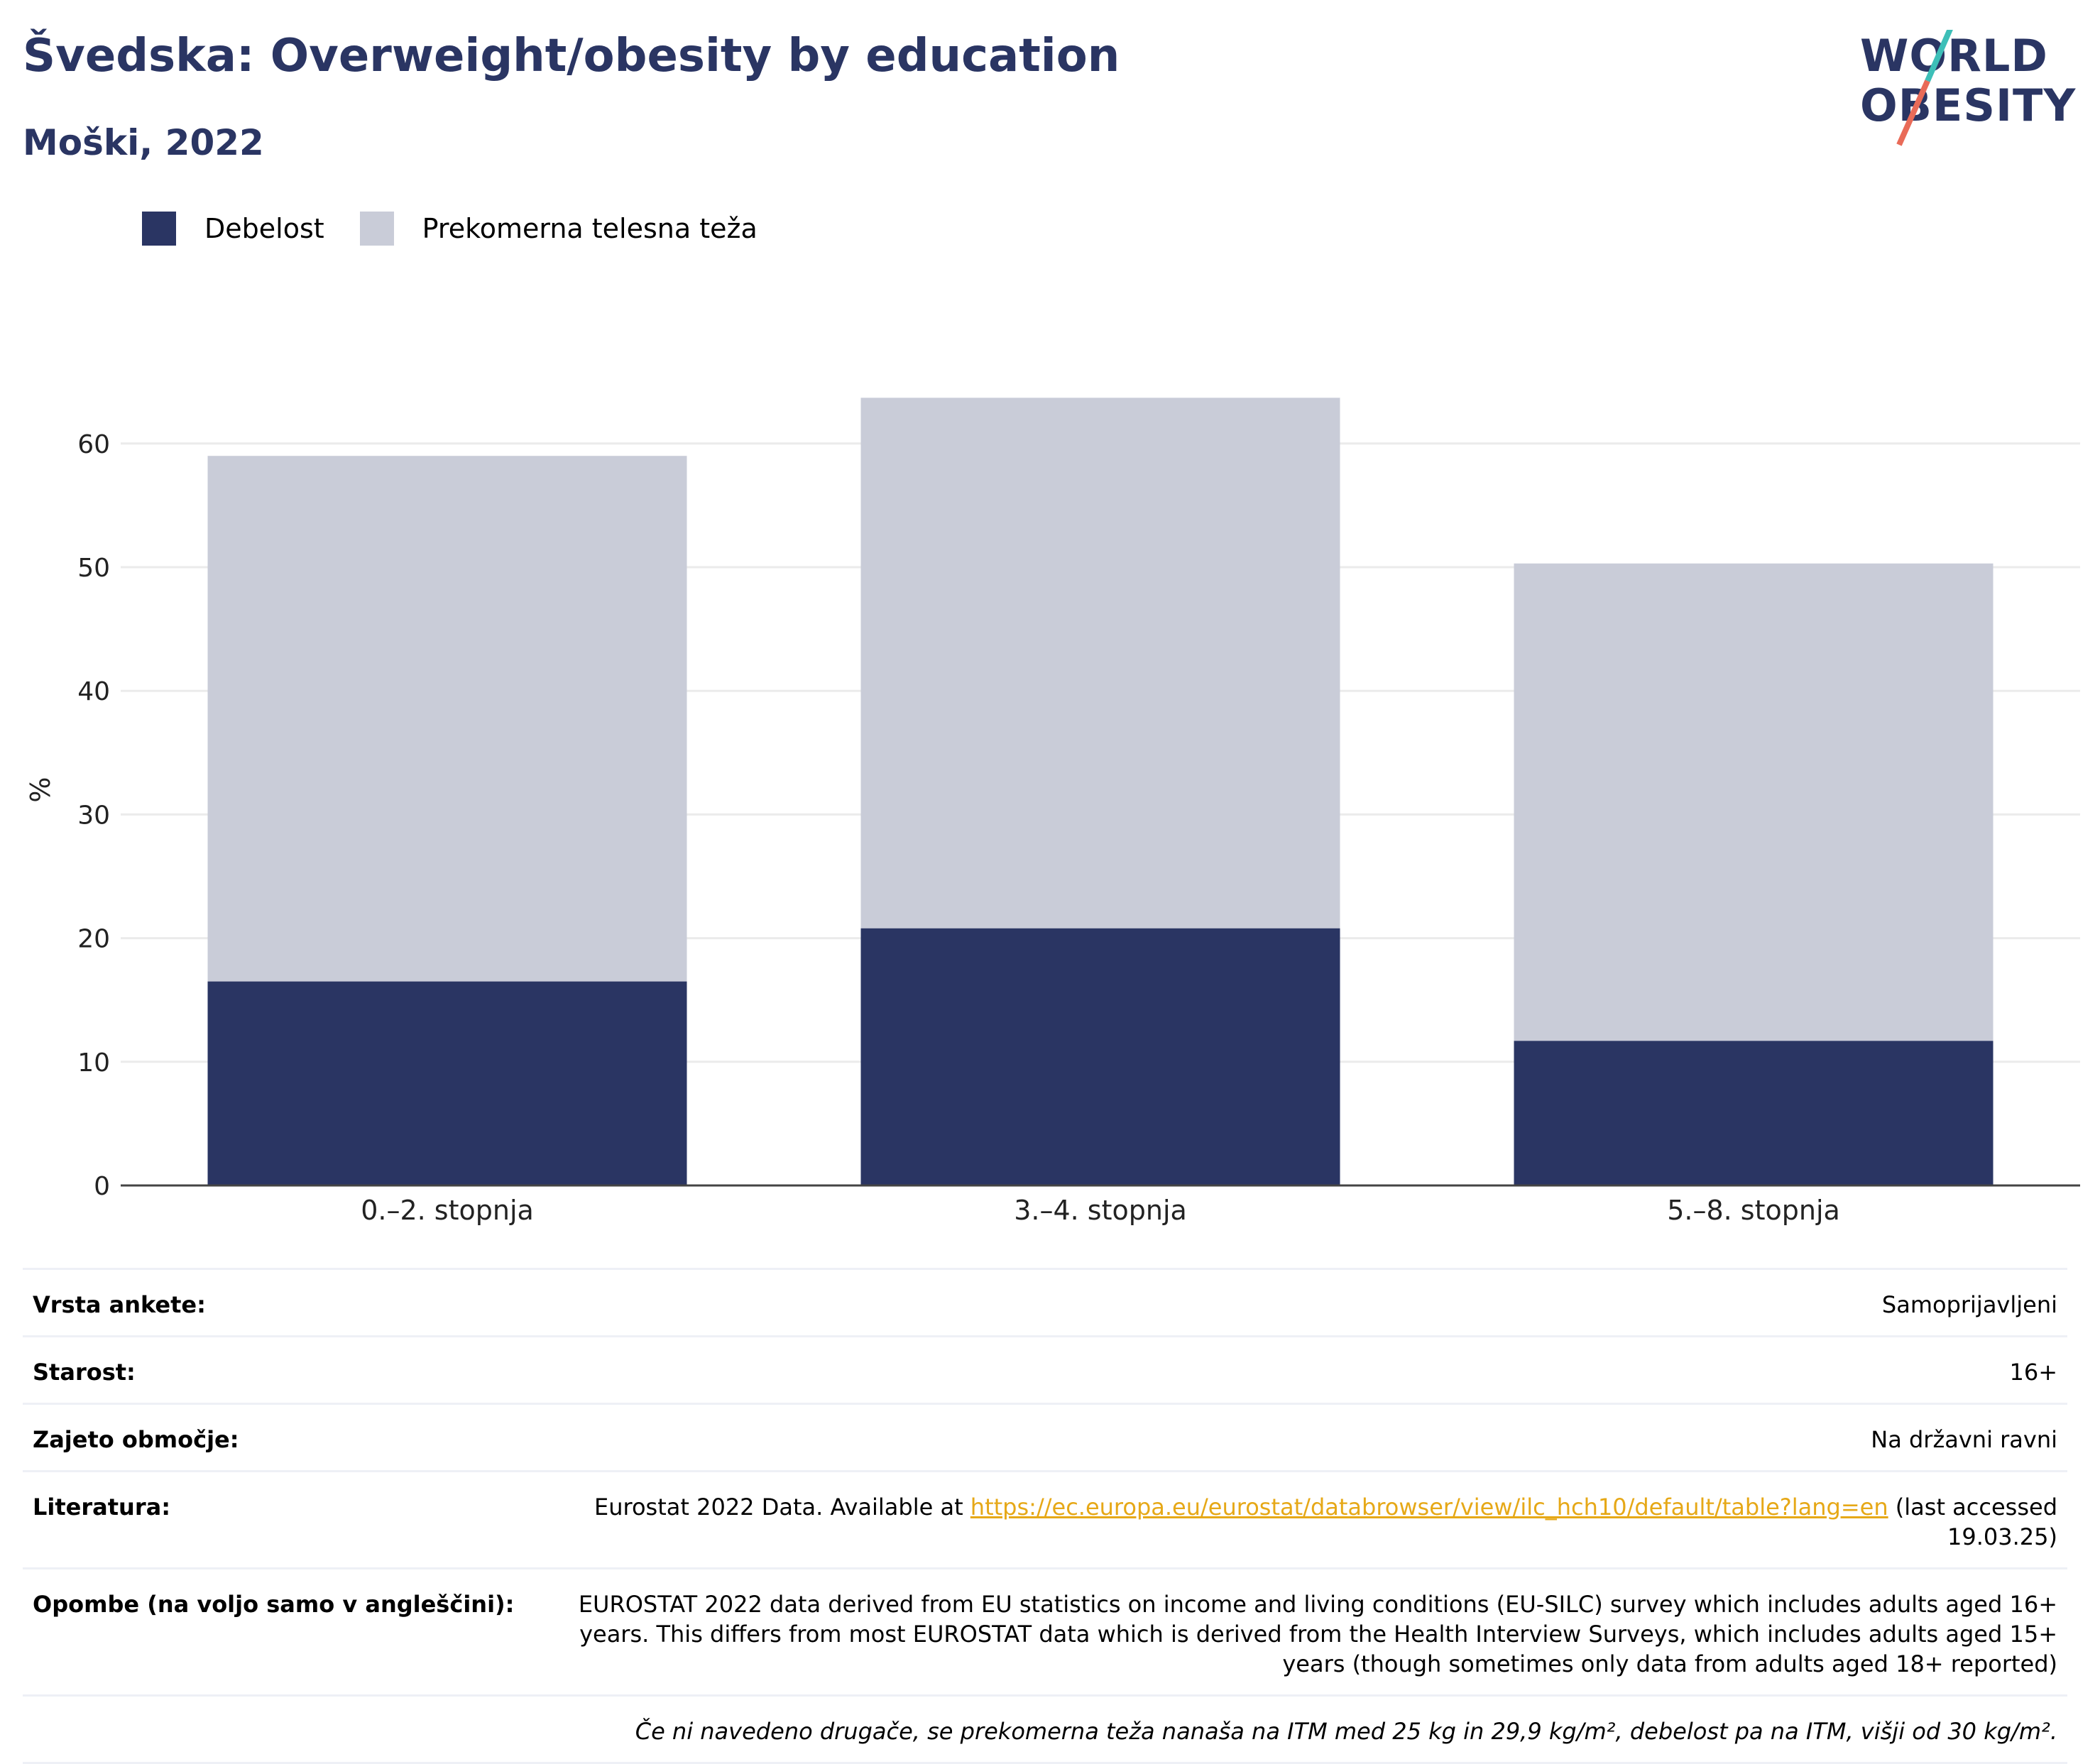 This screenshot has width=2100, height=1764. I want to click on legend-item-overweight: Prekomerna telesna teža, so click(558, 229).